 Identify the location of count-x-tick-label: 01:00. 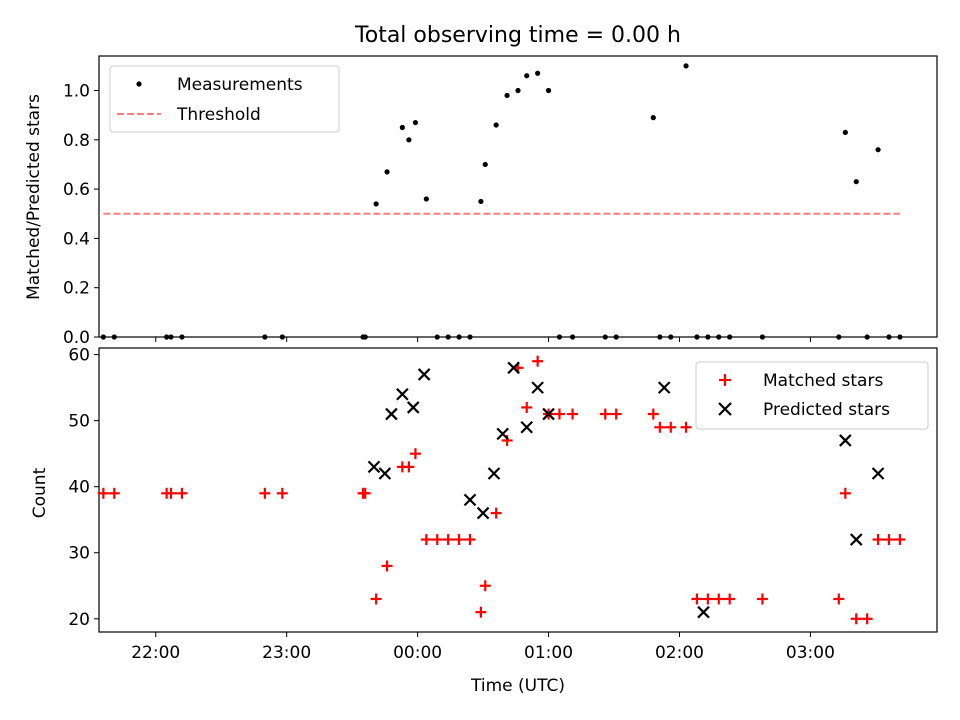
(548, 653).